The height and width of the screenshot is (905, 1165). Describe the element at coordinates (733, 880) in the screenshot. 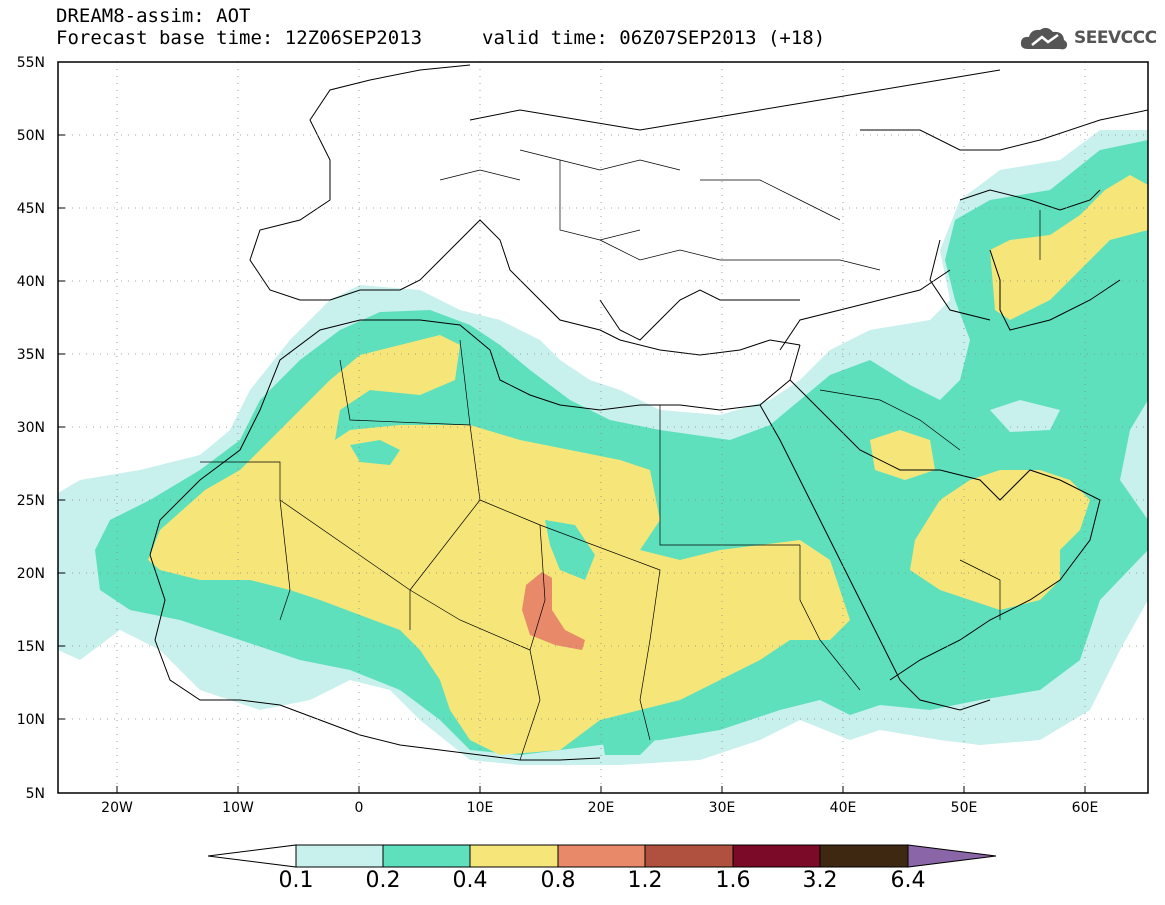

I see `colorbar-label: 1.6` at that location.